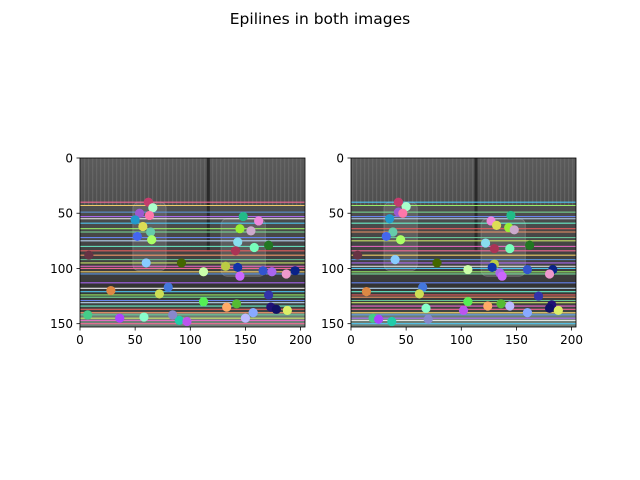  What do you see at coordinates (571, 340) in the screenshot?
I see `x-tick-label: 200` at bounding box center [571, 340].